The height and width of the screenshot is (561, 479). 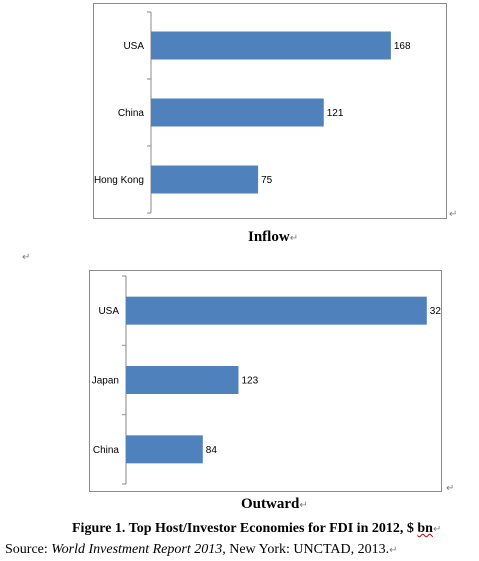 I want to click on data-label: 329, so click(x=435, y=311).